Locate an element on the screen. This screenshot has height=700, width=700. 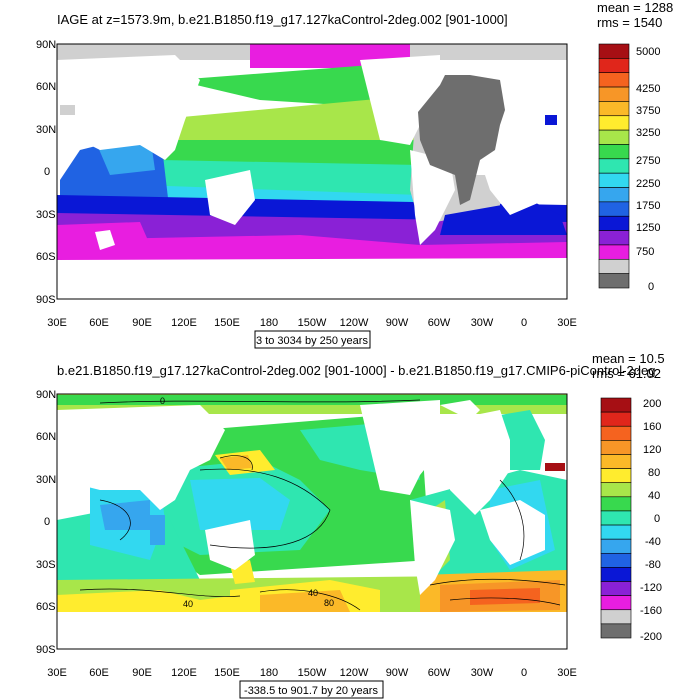
panel2-lat-tick: 60S is located at coordinates (46, 607).